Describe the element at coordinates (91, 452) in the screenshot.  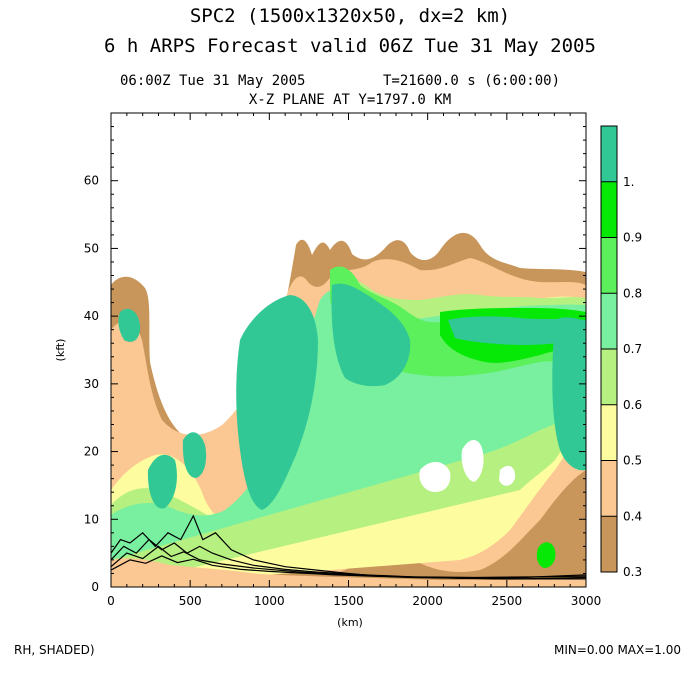
I see `y-tick-label-20: 20` at that location.